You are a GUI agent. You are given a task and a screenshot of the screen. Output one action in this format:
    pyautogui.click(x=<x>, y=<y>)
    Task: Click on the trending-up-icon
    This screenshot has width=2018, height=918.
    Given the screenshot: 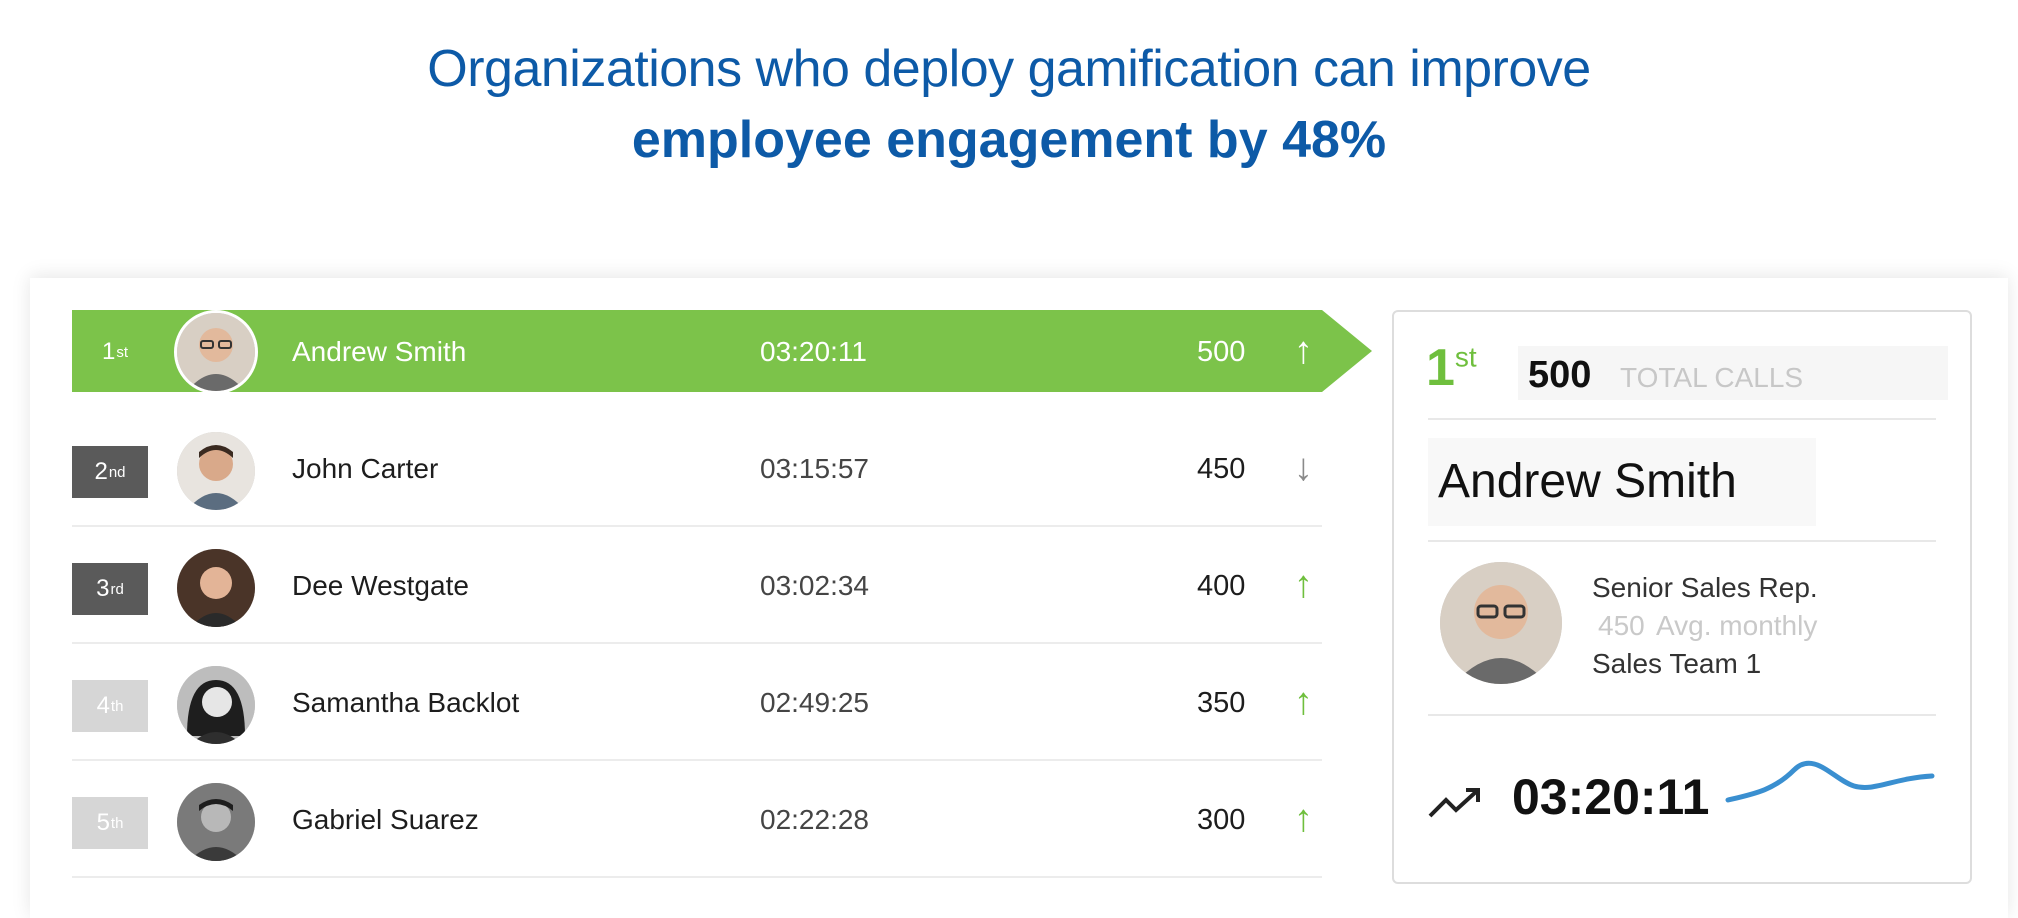 What is the action you would take?
    pyautogui.click(x=1454, y=803)
    